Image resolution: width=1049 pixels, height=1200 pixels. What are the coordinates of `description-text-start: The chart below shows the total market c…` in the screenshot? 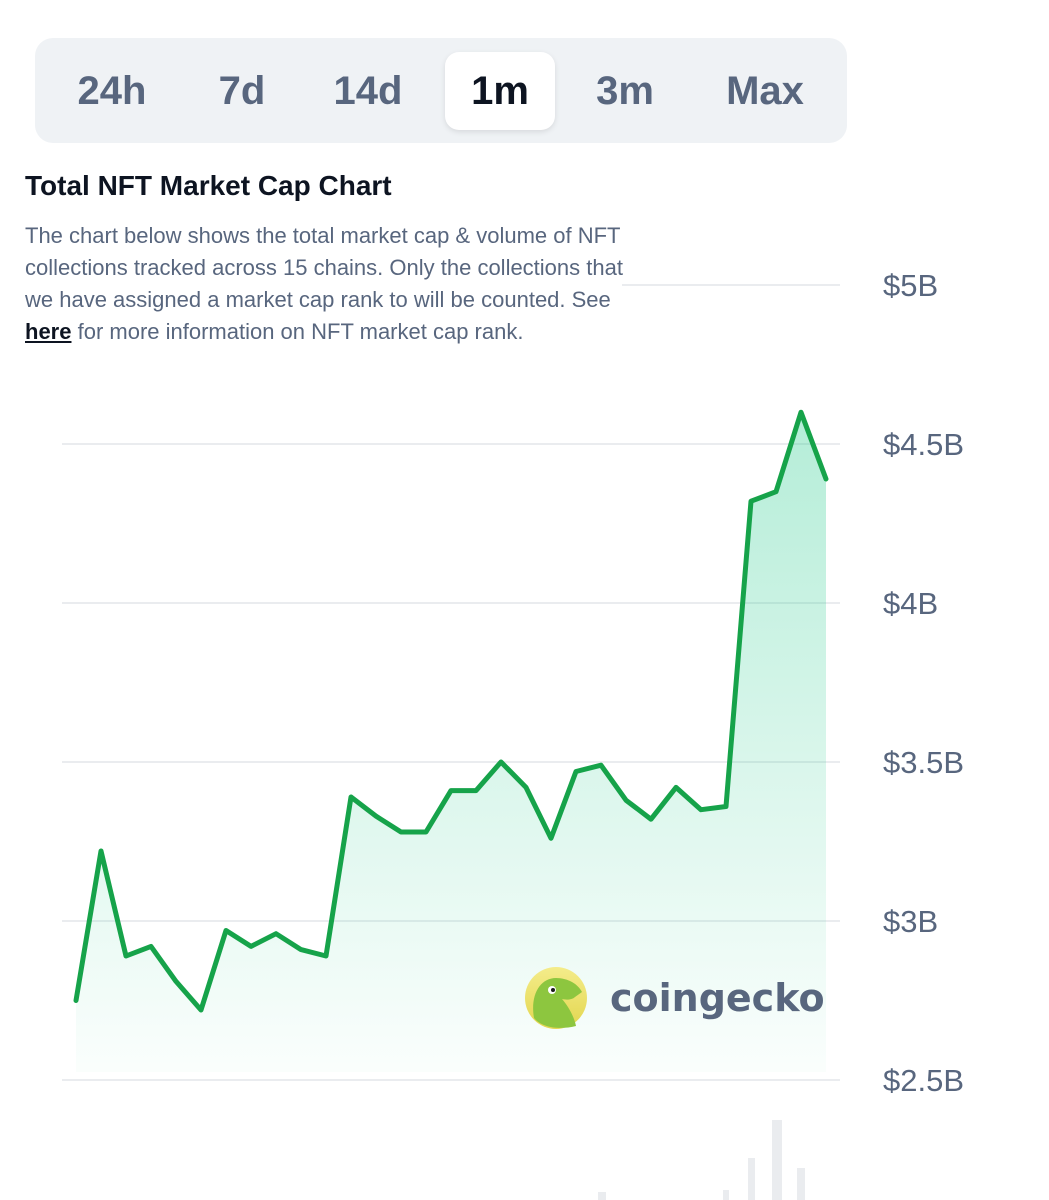 It's located at (324, 267).